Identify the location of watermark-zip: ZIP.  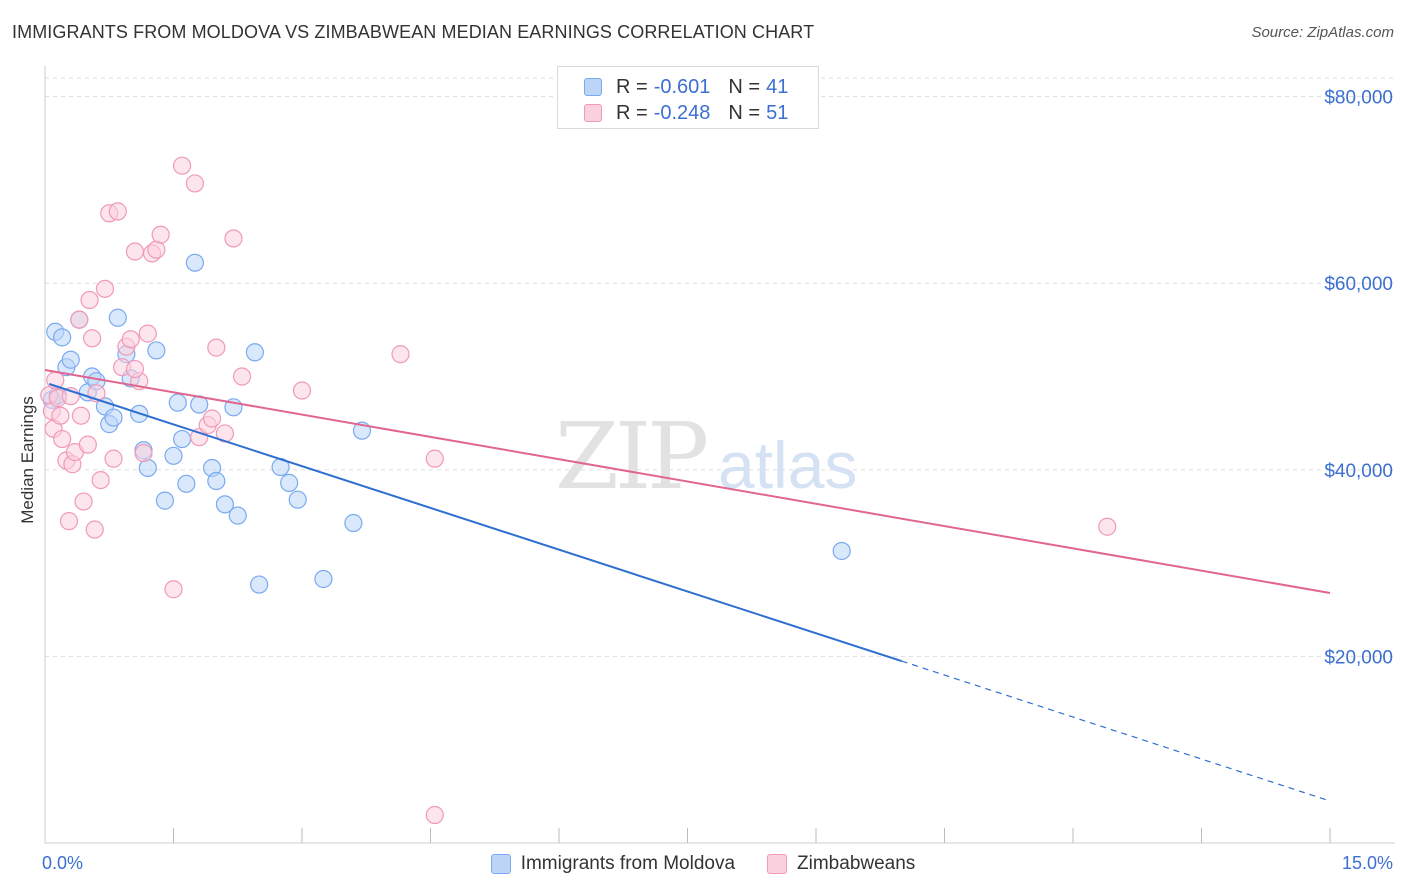
(630, 456).